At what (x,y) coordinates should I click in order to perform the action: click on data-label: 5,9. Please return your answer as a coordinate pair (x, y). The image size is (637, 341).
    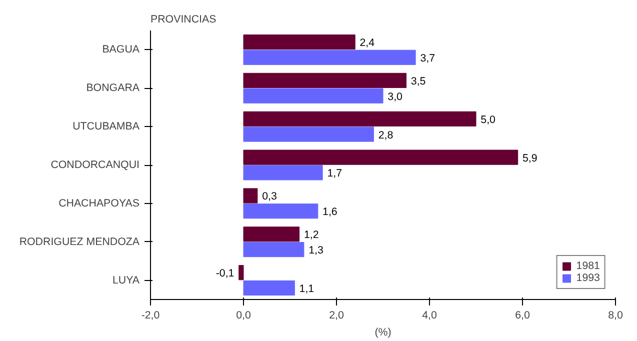
    Looking at the image, I should click on (530, 158).